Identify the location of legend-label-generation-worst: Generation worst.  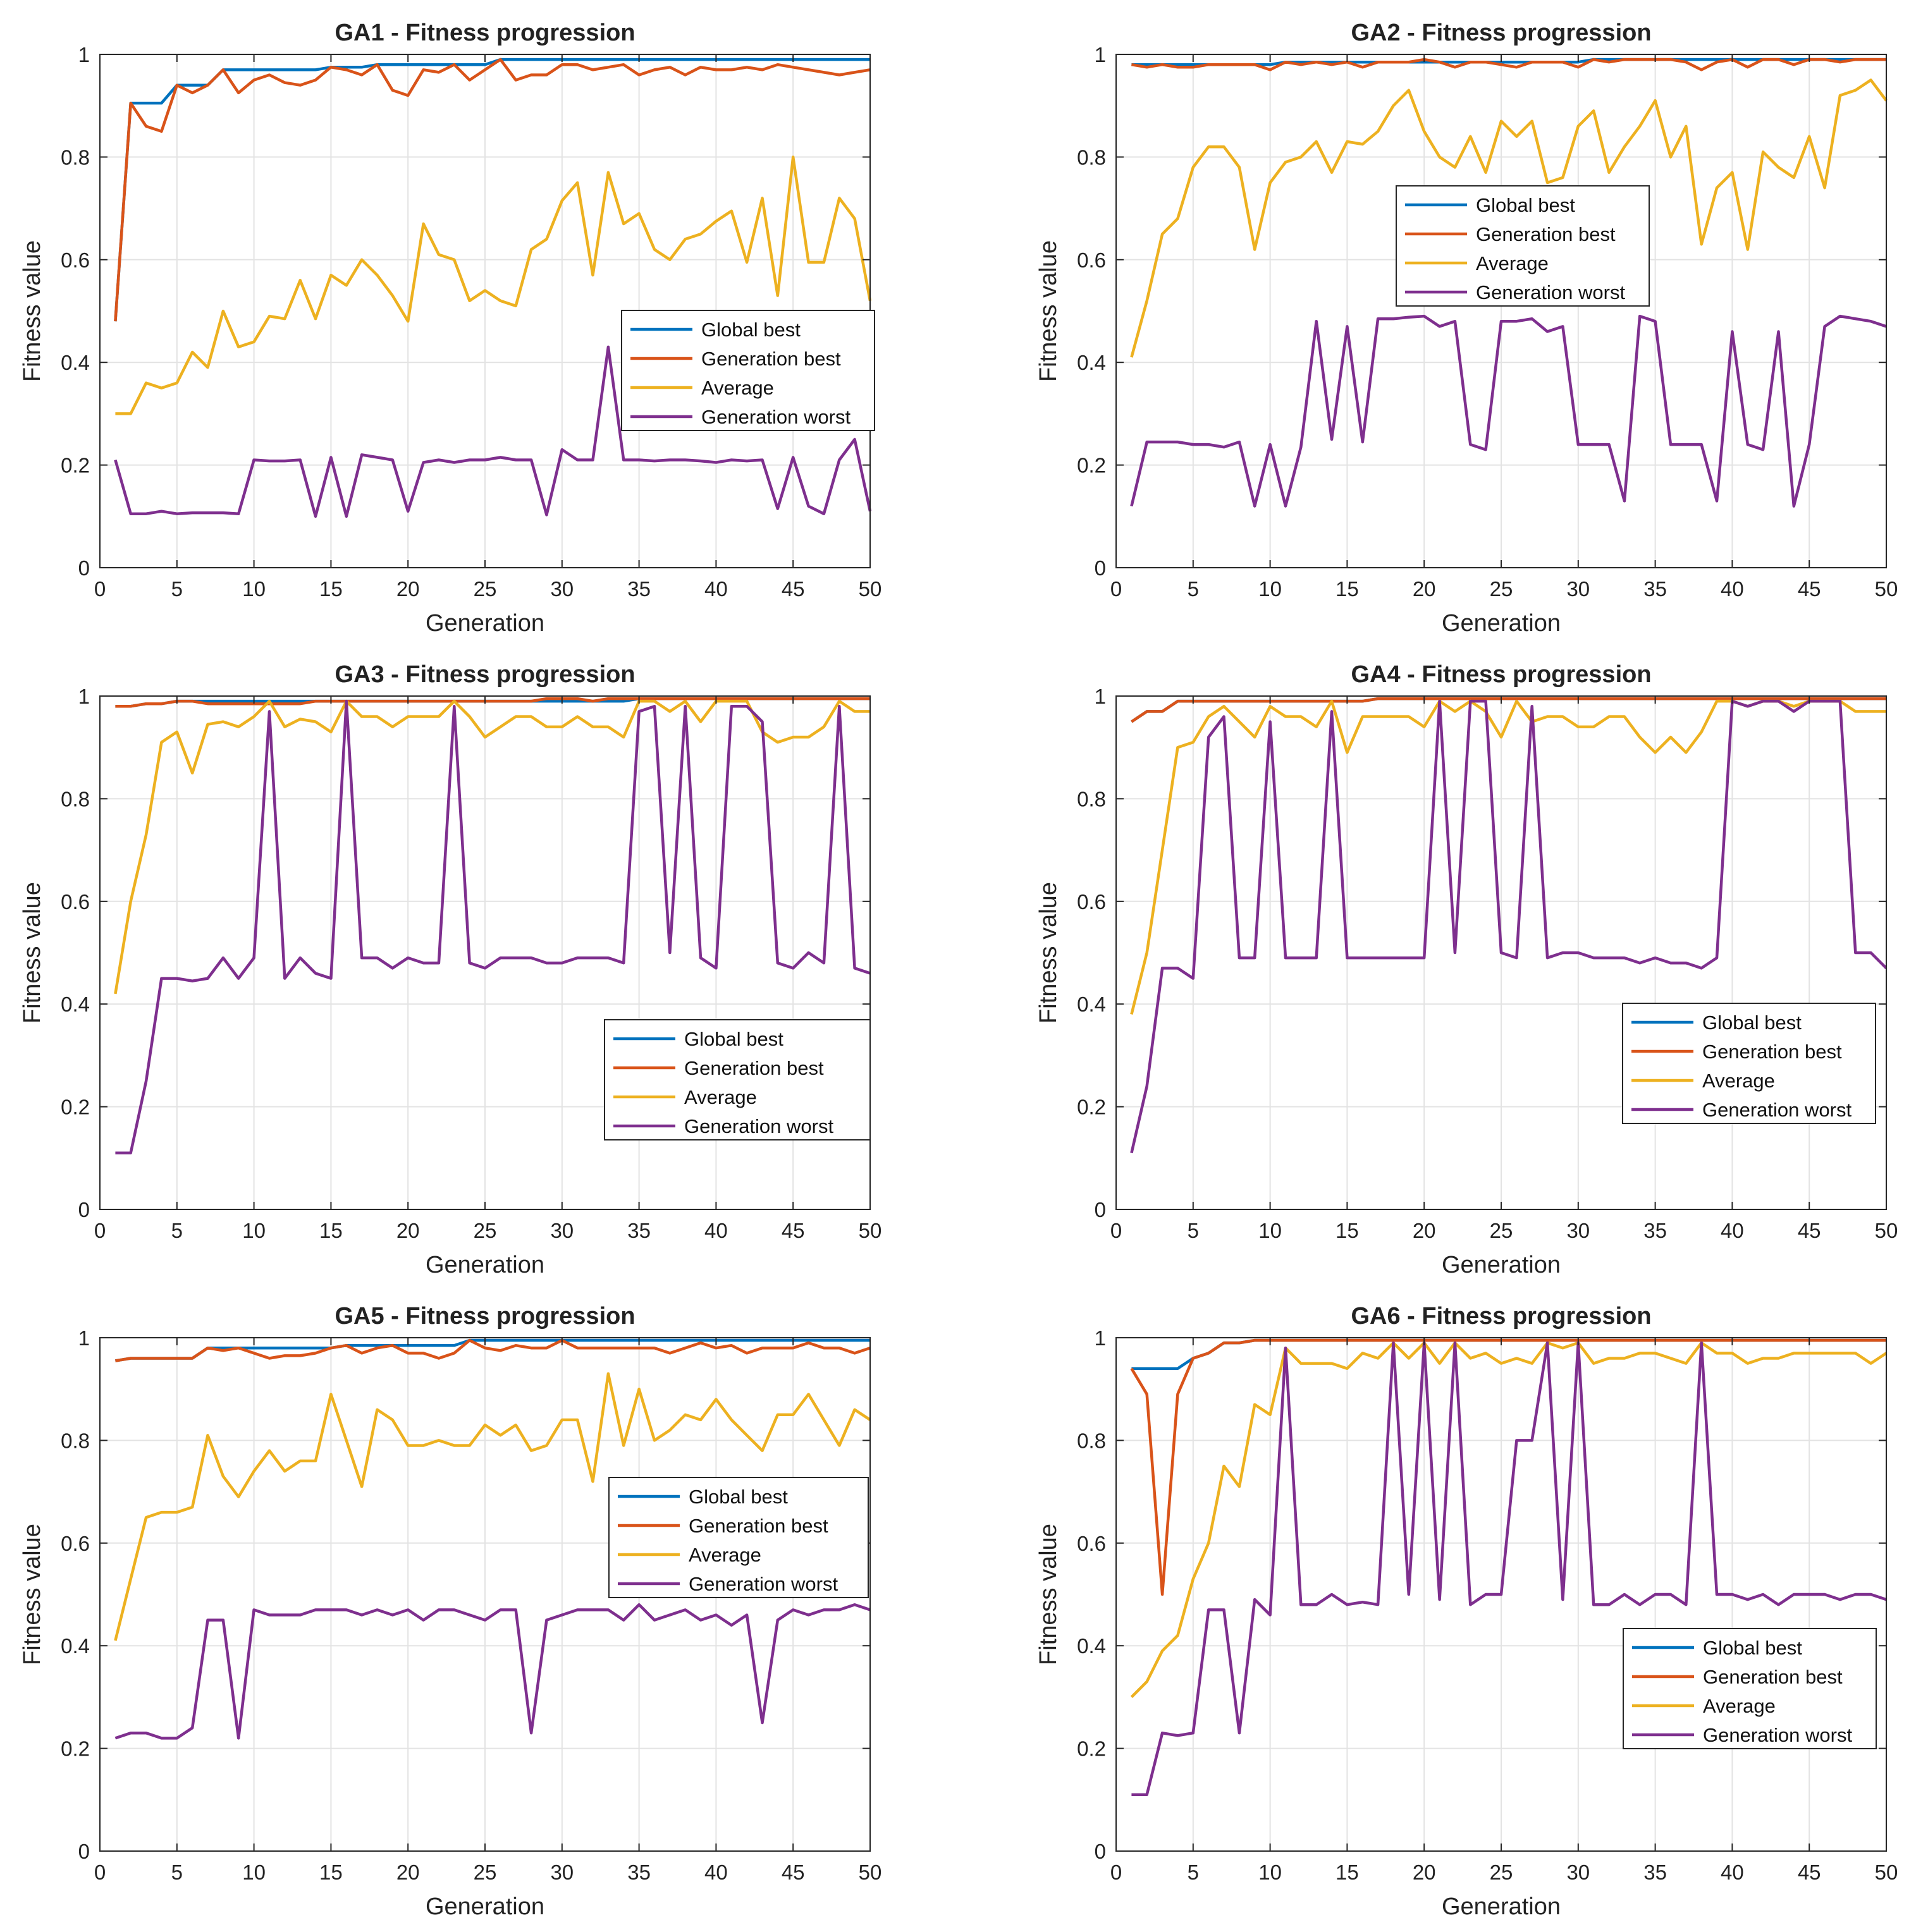
(1550, 292).